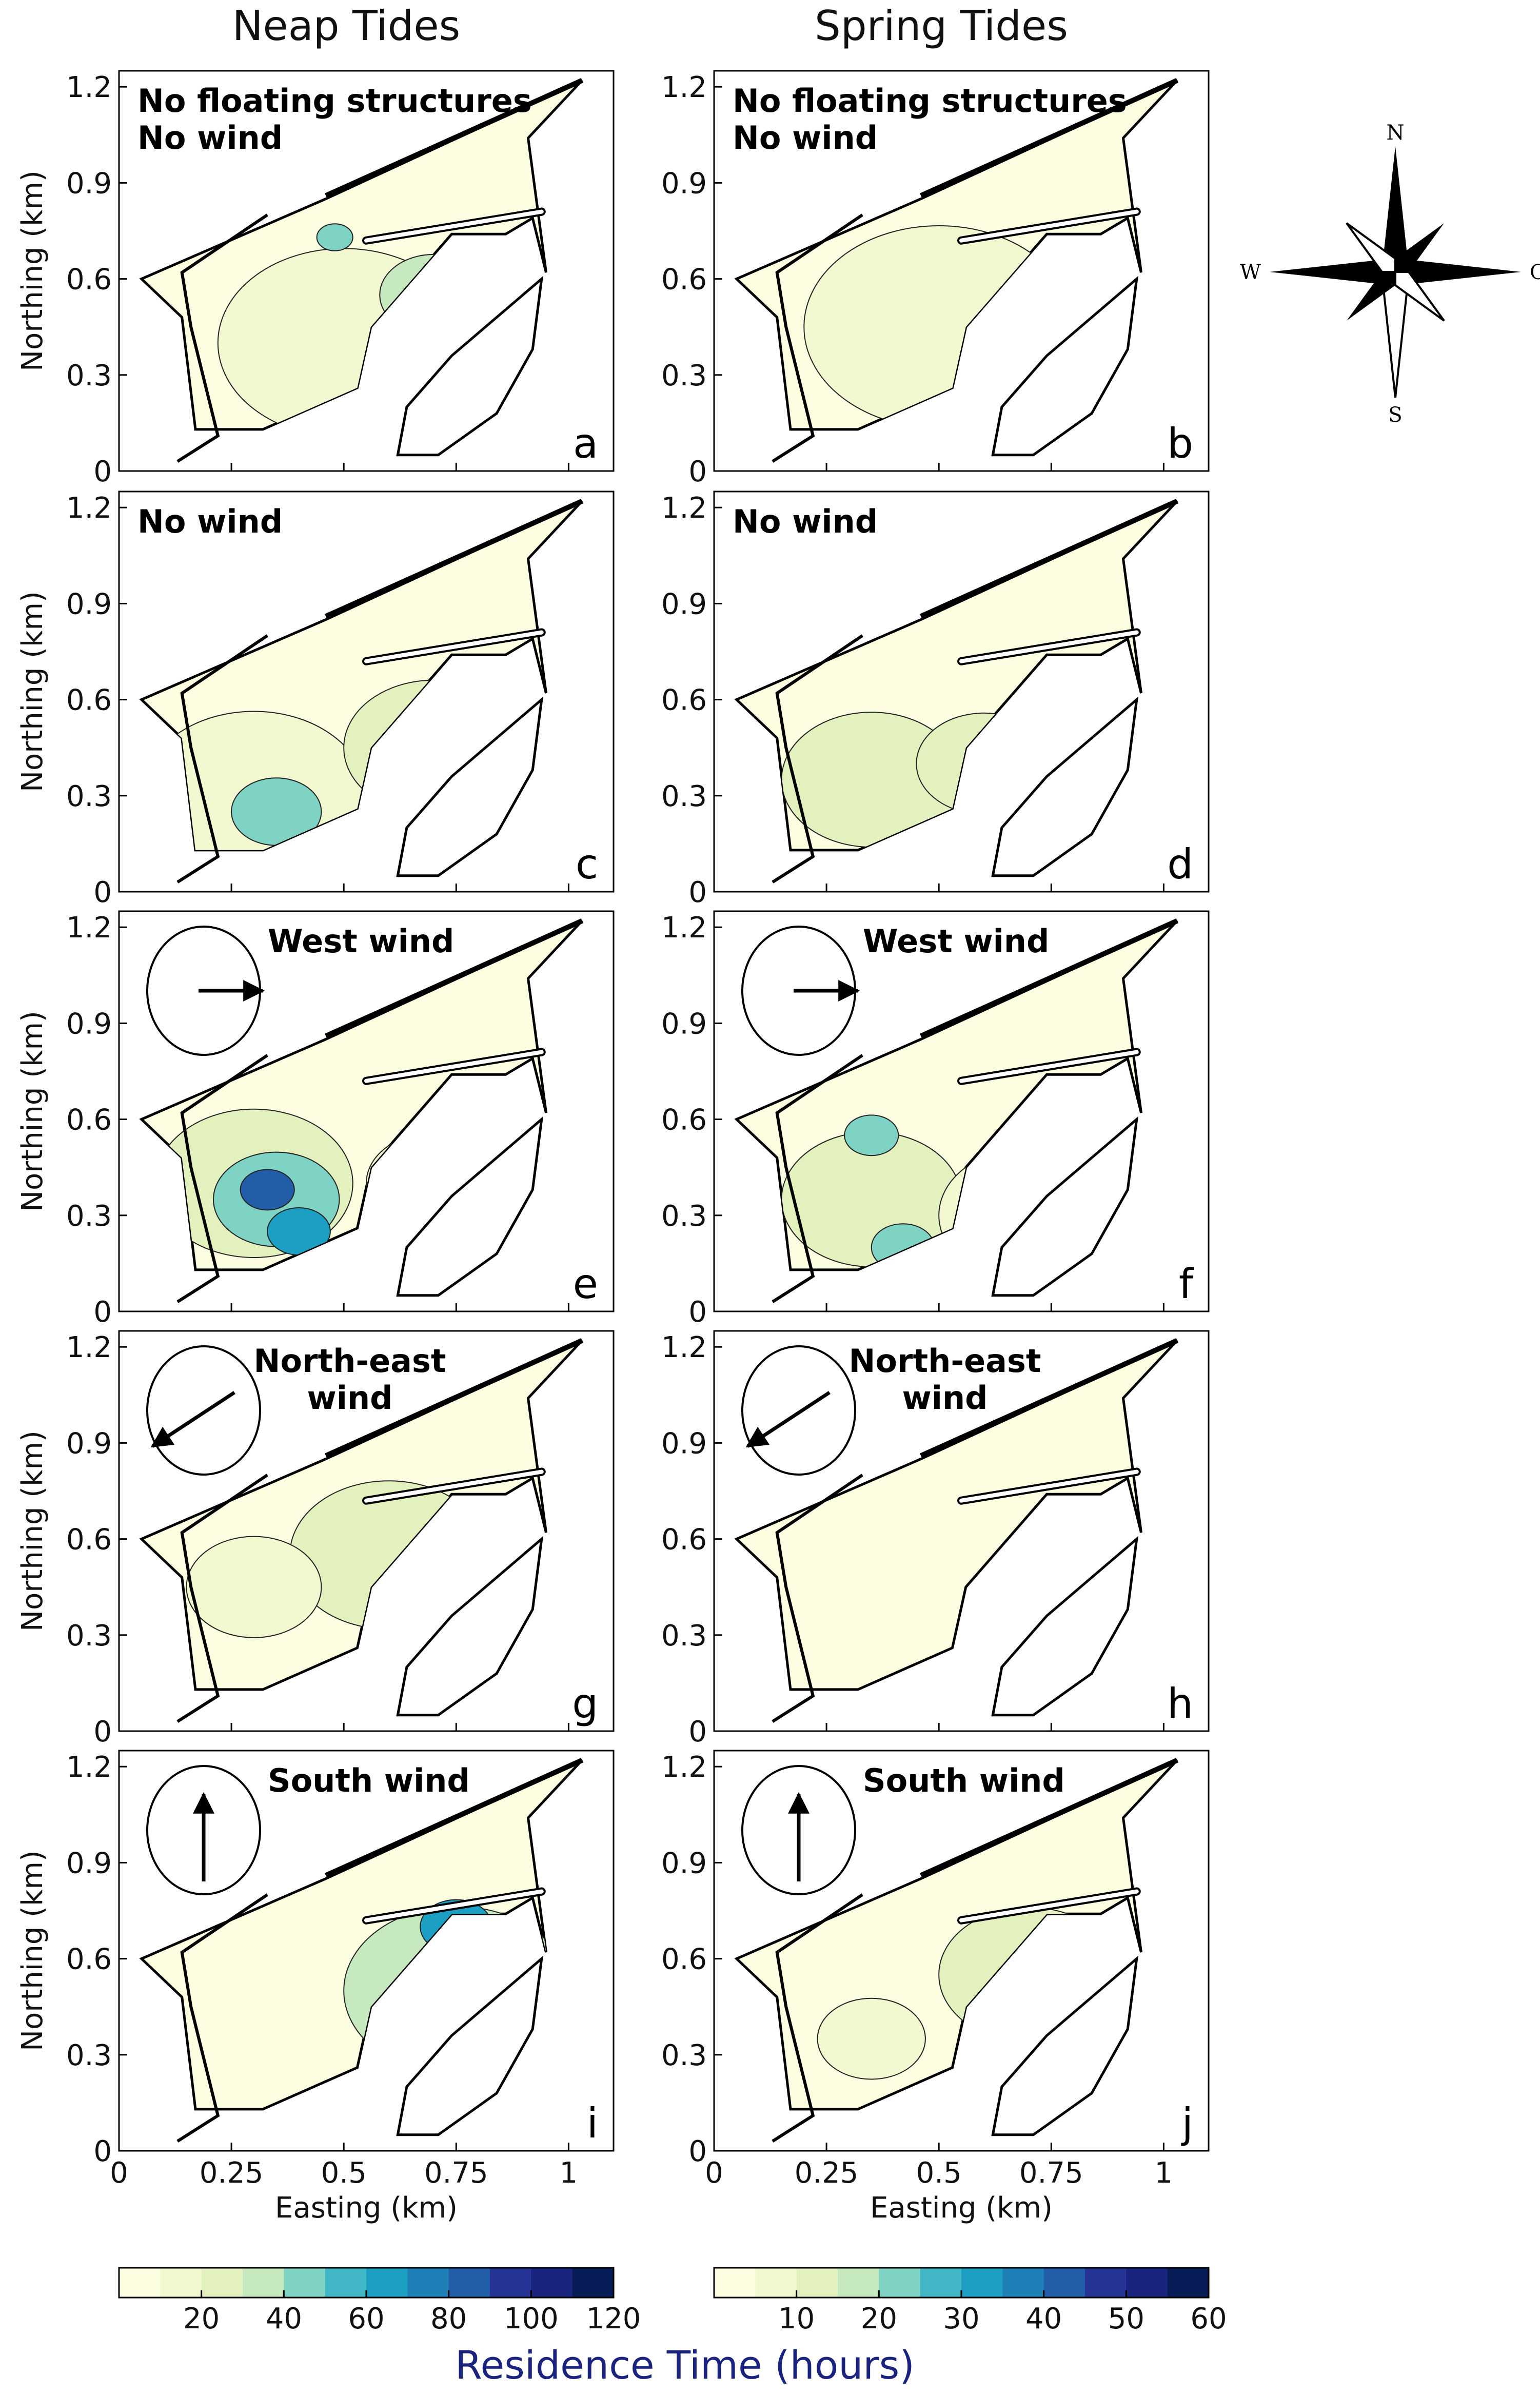 This screenshot has width=1540, height=2394. I want to click on panel-letter: j, so click(1187, 2123).